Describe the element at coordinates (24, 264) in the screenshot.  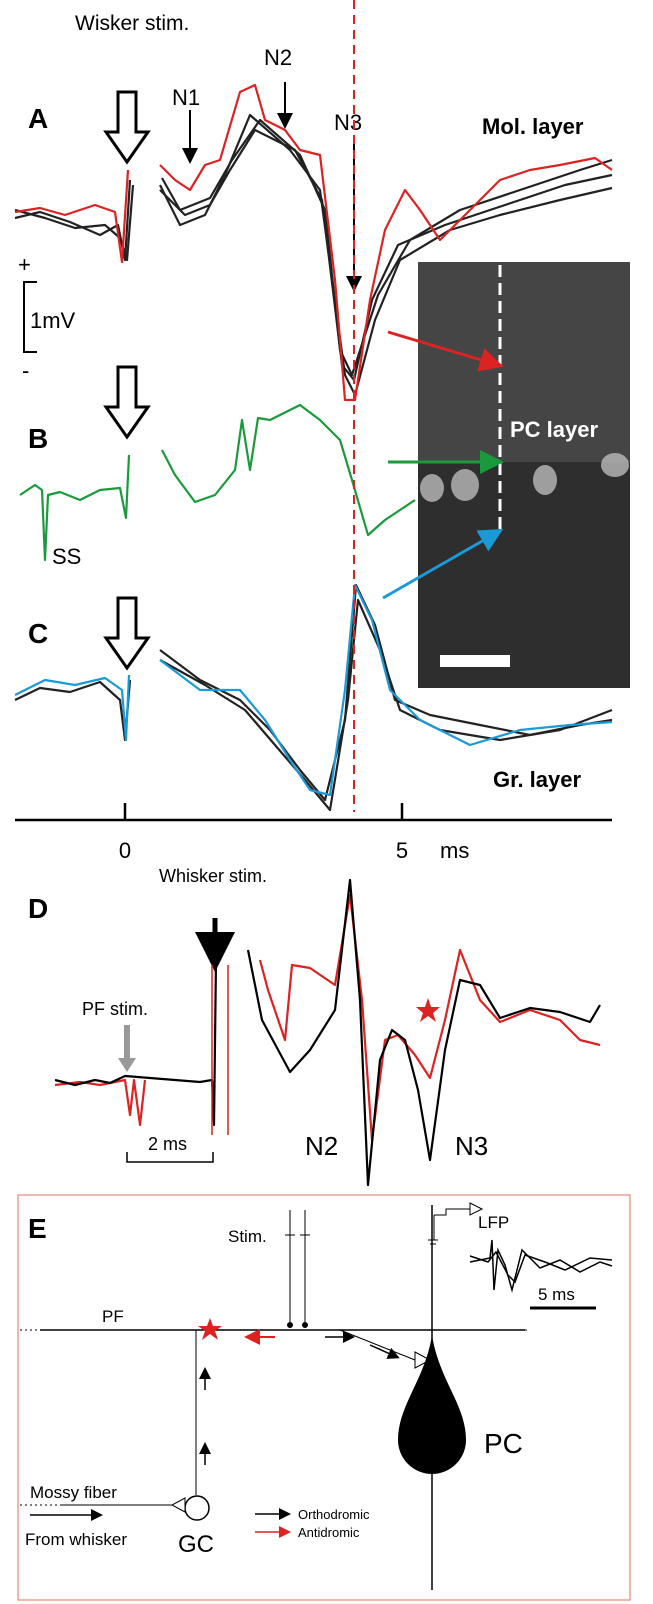
I see `scale-plus: +` at that location.